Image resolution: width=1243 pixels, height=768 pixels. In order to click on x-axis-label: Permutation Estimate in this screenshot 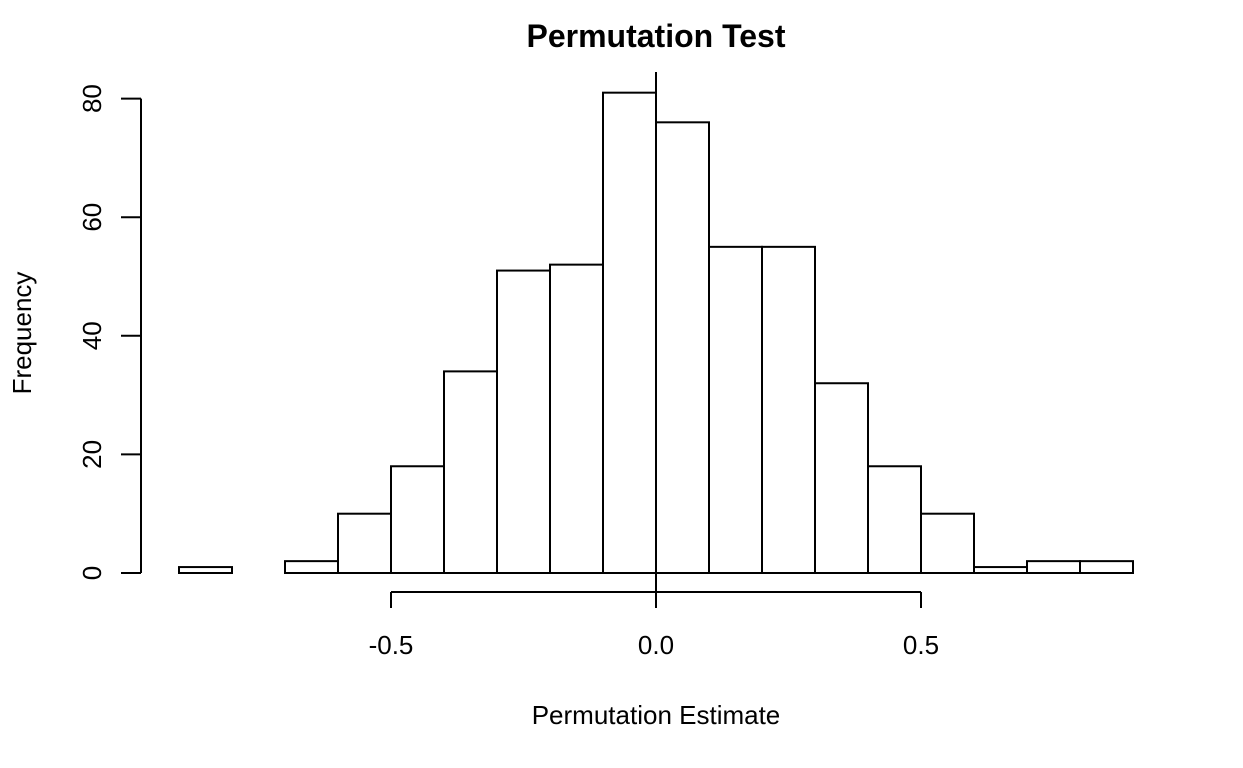, I will do `click(656, 715)`.